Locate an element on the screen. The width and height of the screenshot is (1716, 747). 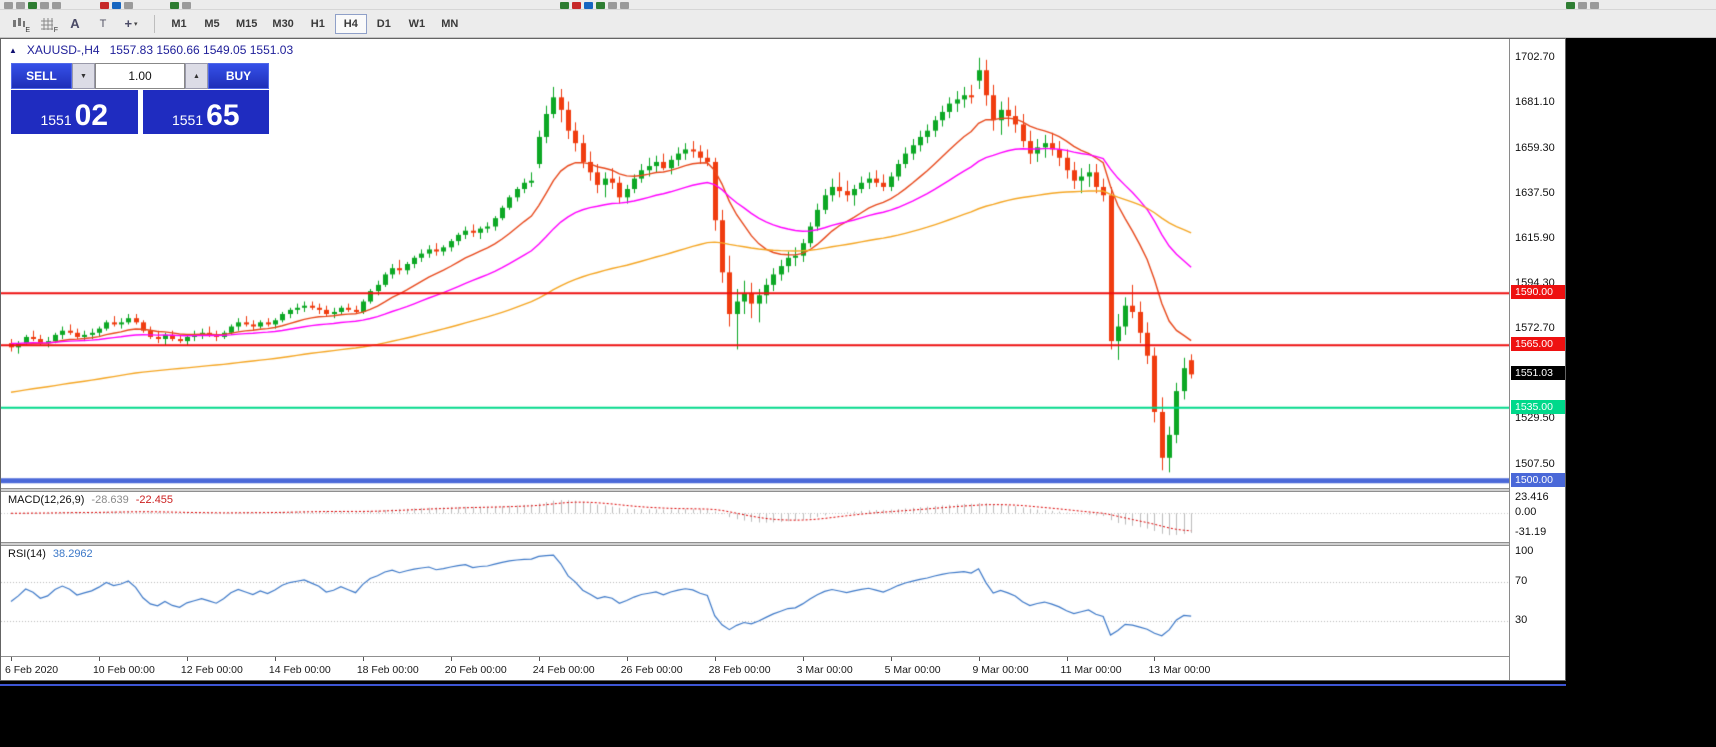
trade-panel-controls: SELL ▼ ▲ BUY is located at coordinates (140, 76).